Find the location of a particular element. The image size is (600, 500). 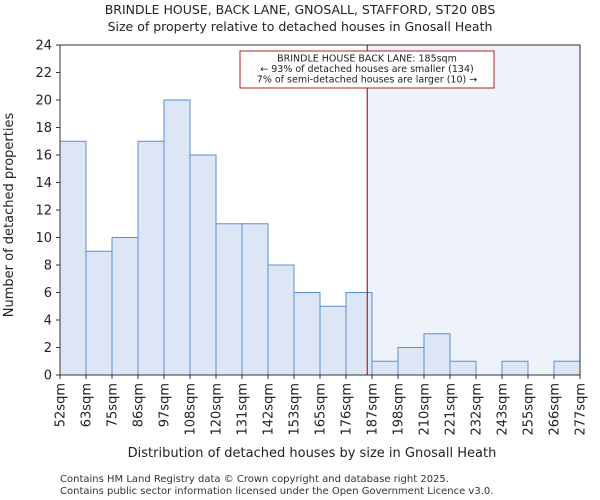

x-tick-label-86sqm: 86sqm is located at coordinates (139, 405).